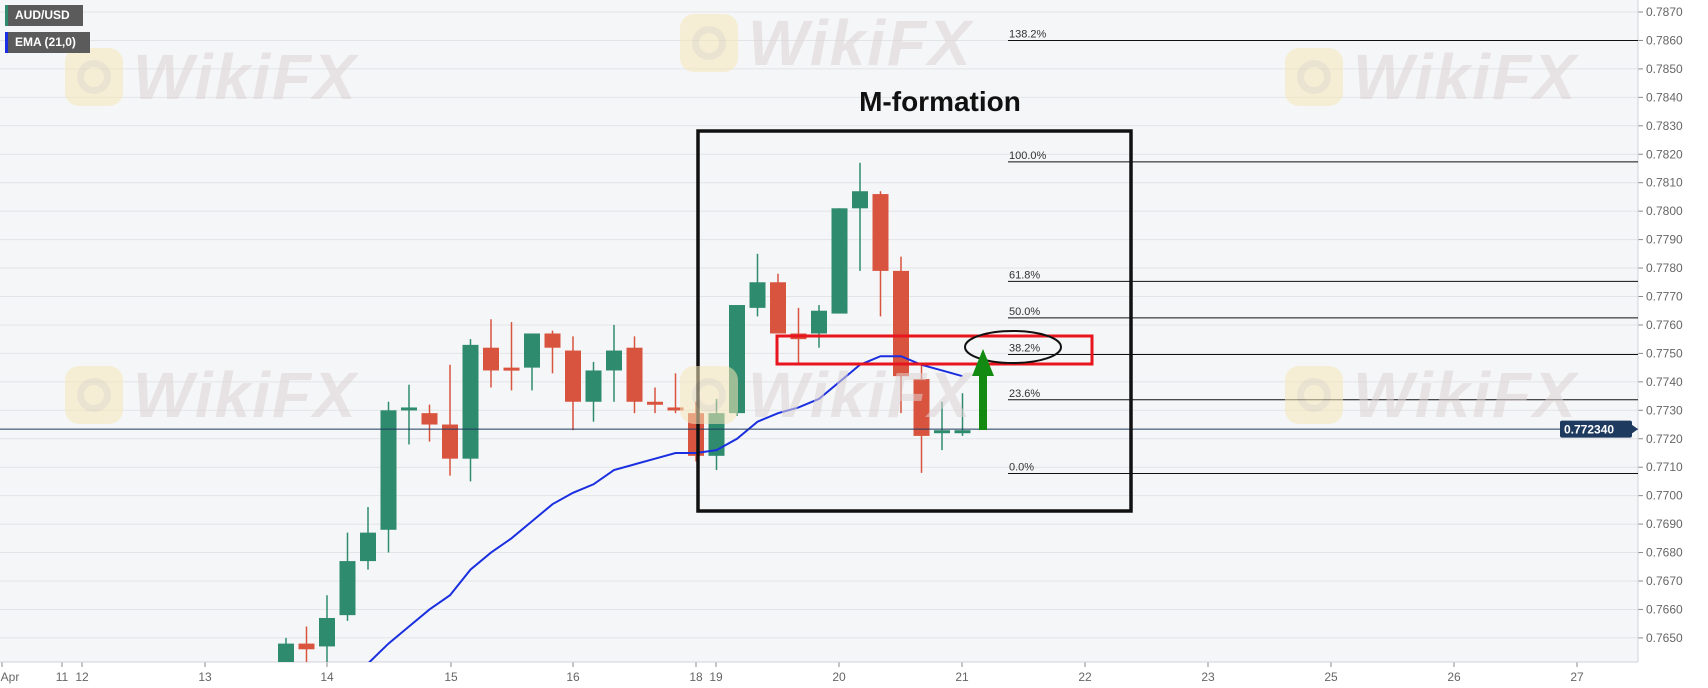 Image resolution: width=1708 pixels, height=688 pixels. I want to click on time-tick-label: 18, so click(696, 677).